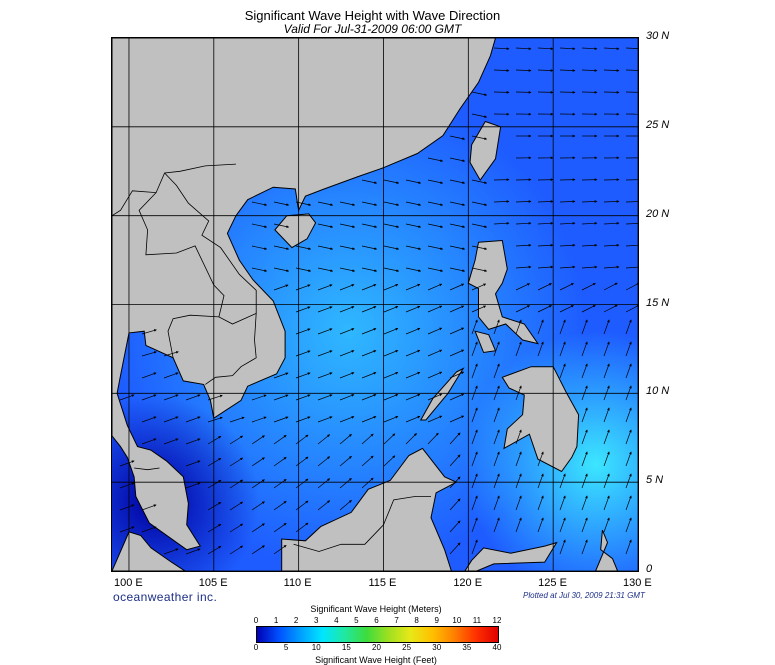 The height and width of the screenshot is (665, 775). I want to click on feet-tick: 25, so click(407, 647).